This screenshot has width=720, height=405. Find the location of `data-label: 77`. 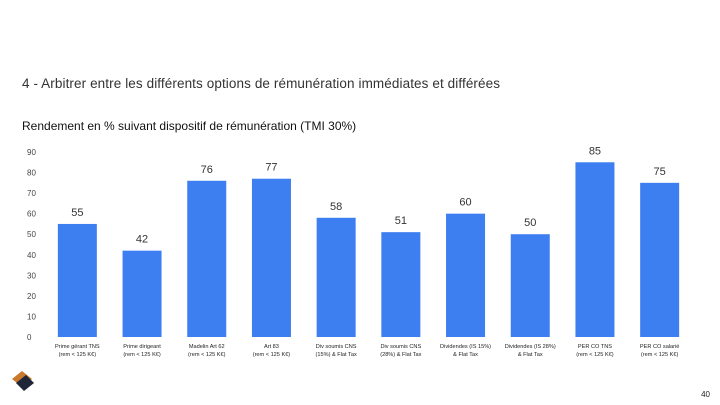

data-label: 77 is located at coordinates (271, 168).